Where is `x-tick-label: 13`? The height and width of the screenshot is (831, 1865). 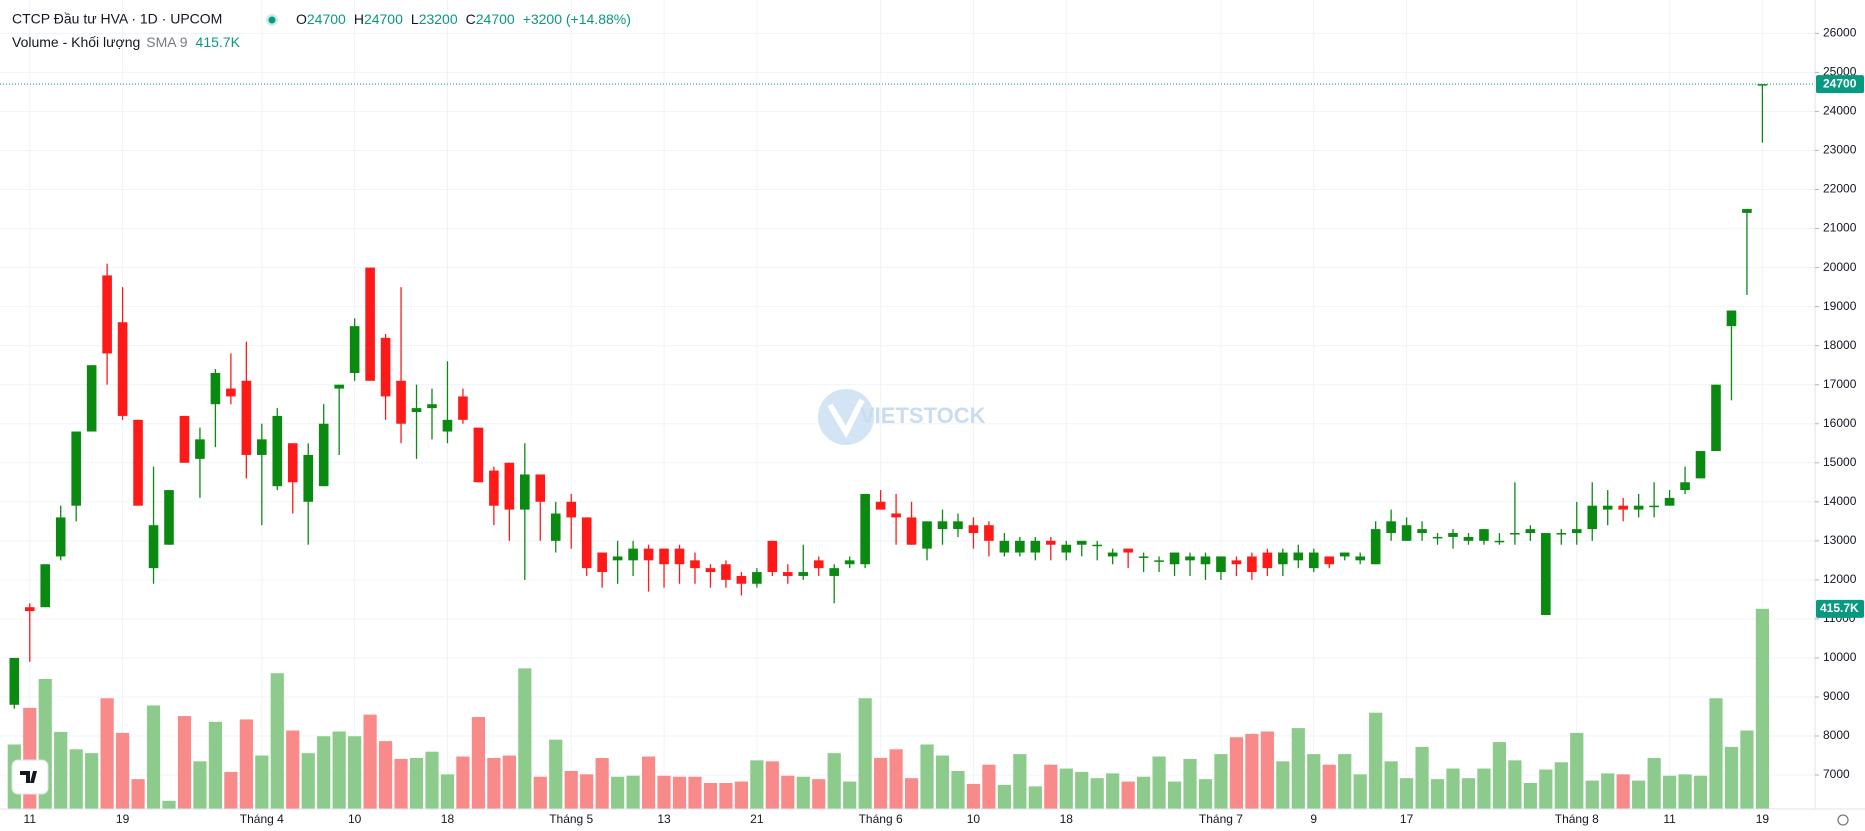 x-tick-label: 13 is located at coordinates (664, 819).